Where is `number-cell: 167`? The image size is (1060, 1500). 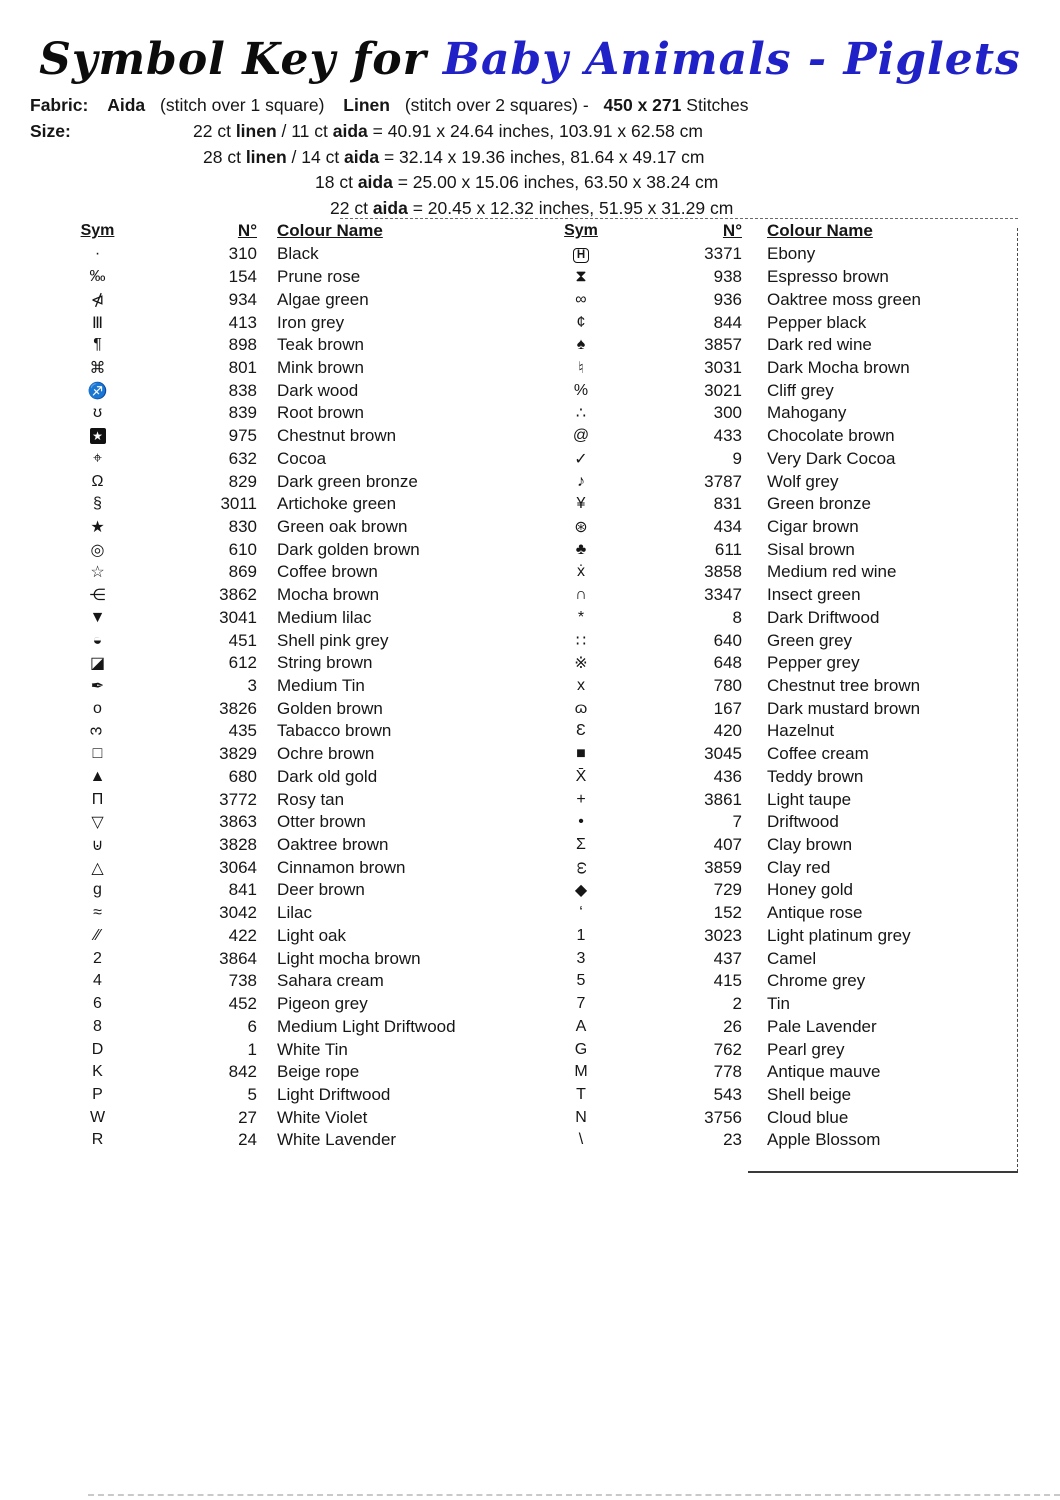 number-cell: 167 is located at coordinates (727, 708).